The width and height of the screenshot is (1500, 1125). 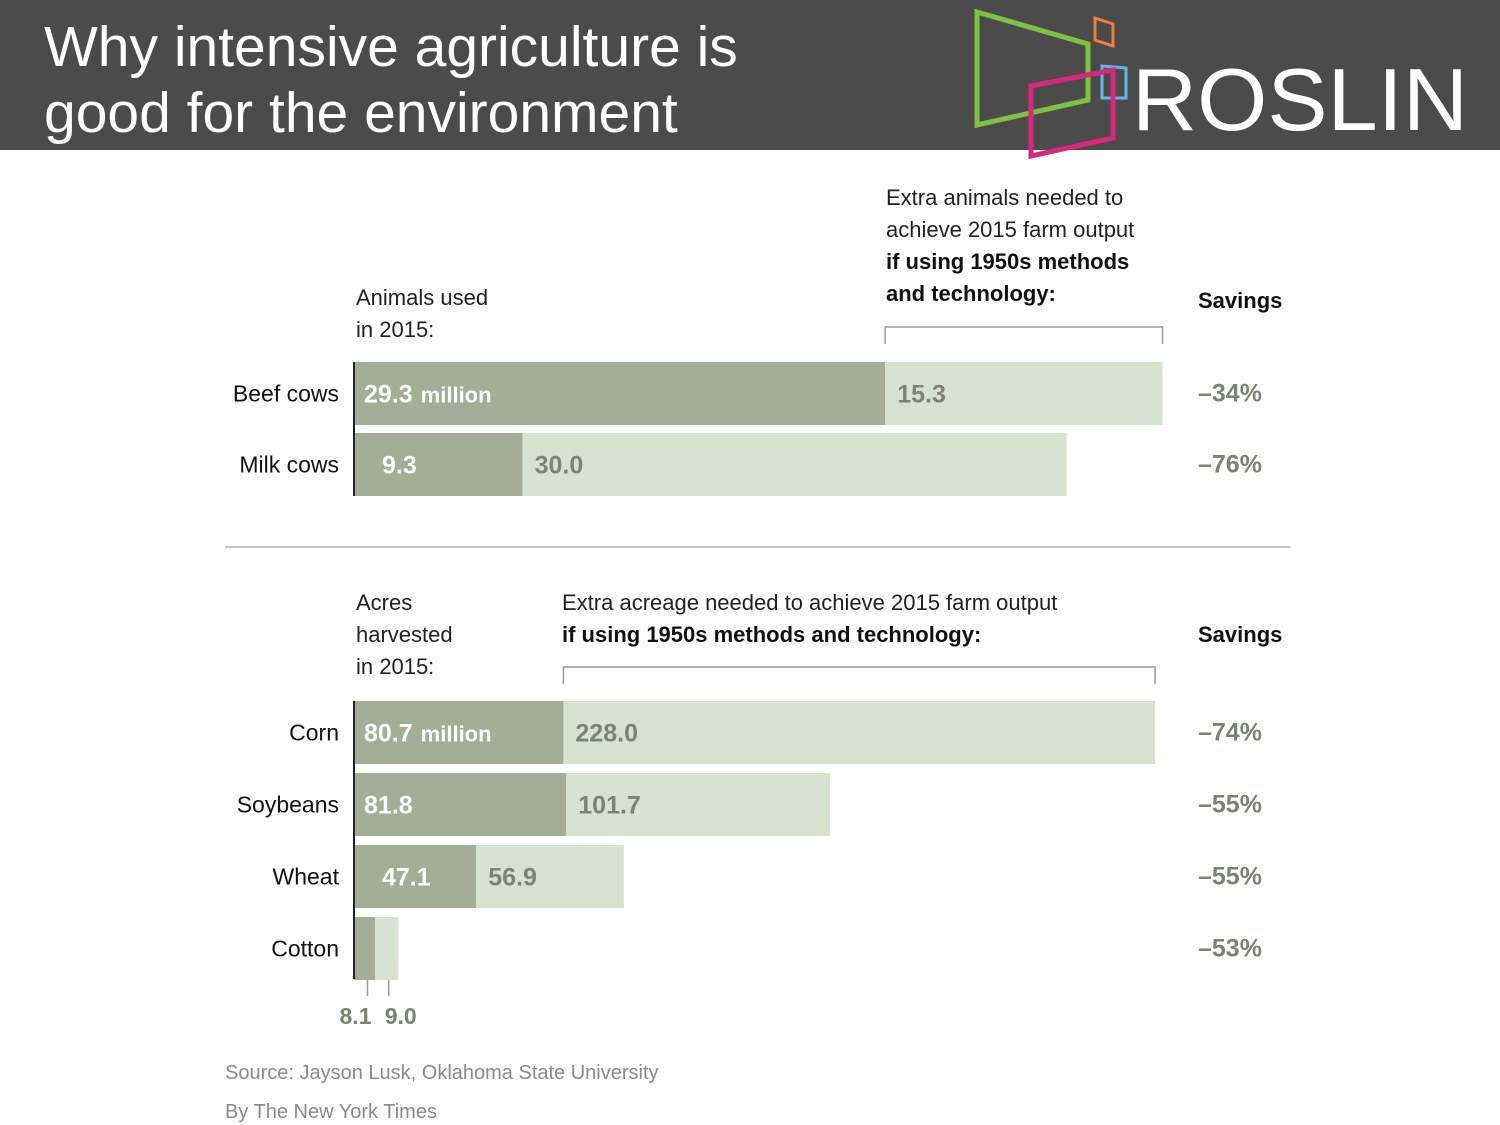 What do you see at coordinates (1072, 113) in the screenshot?
I see `logo-magenta-frame-shape` at bounding box center [1072, 113].